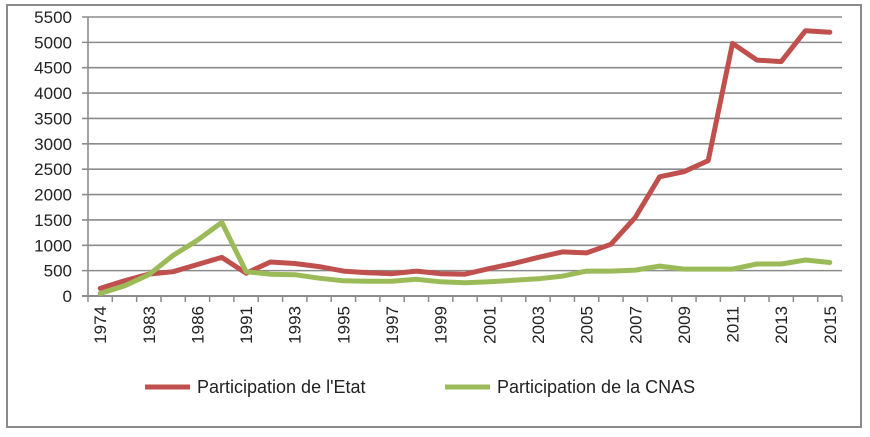 The width and height of the screenshot is (870, 437). What do you see at coordinates (684, 325) in the screenshot?
I see `x-tick-label: 2009` at bounding box center [684, 325].